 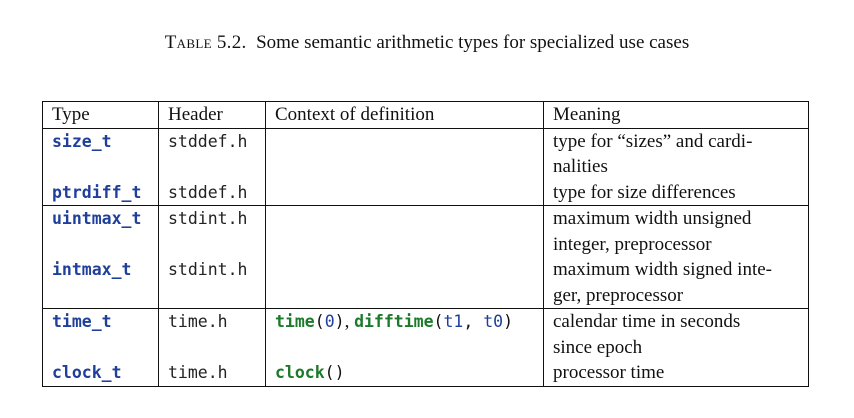 I want to click on type-cell: clock_t, so click(x=100, y=373).